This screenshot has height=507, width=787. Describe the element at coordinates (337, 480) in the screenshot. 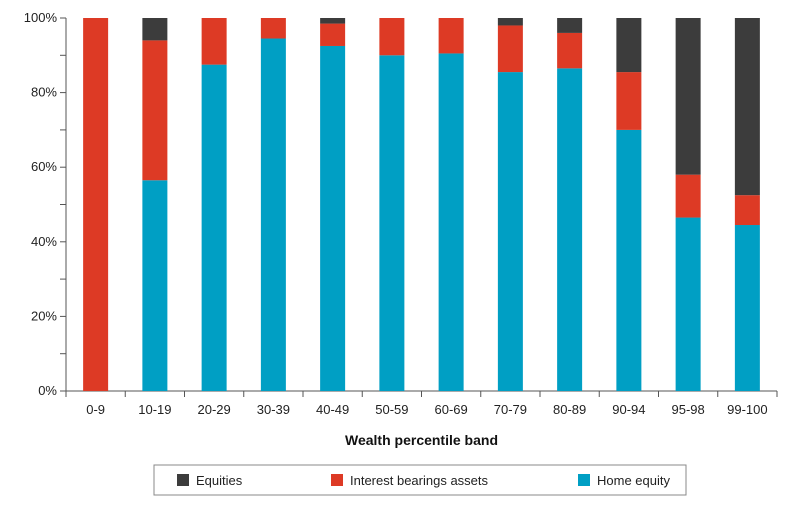

I see `legend-swatch-interest-bearings-assets` at that location.